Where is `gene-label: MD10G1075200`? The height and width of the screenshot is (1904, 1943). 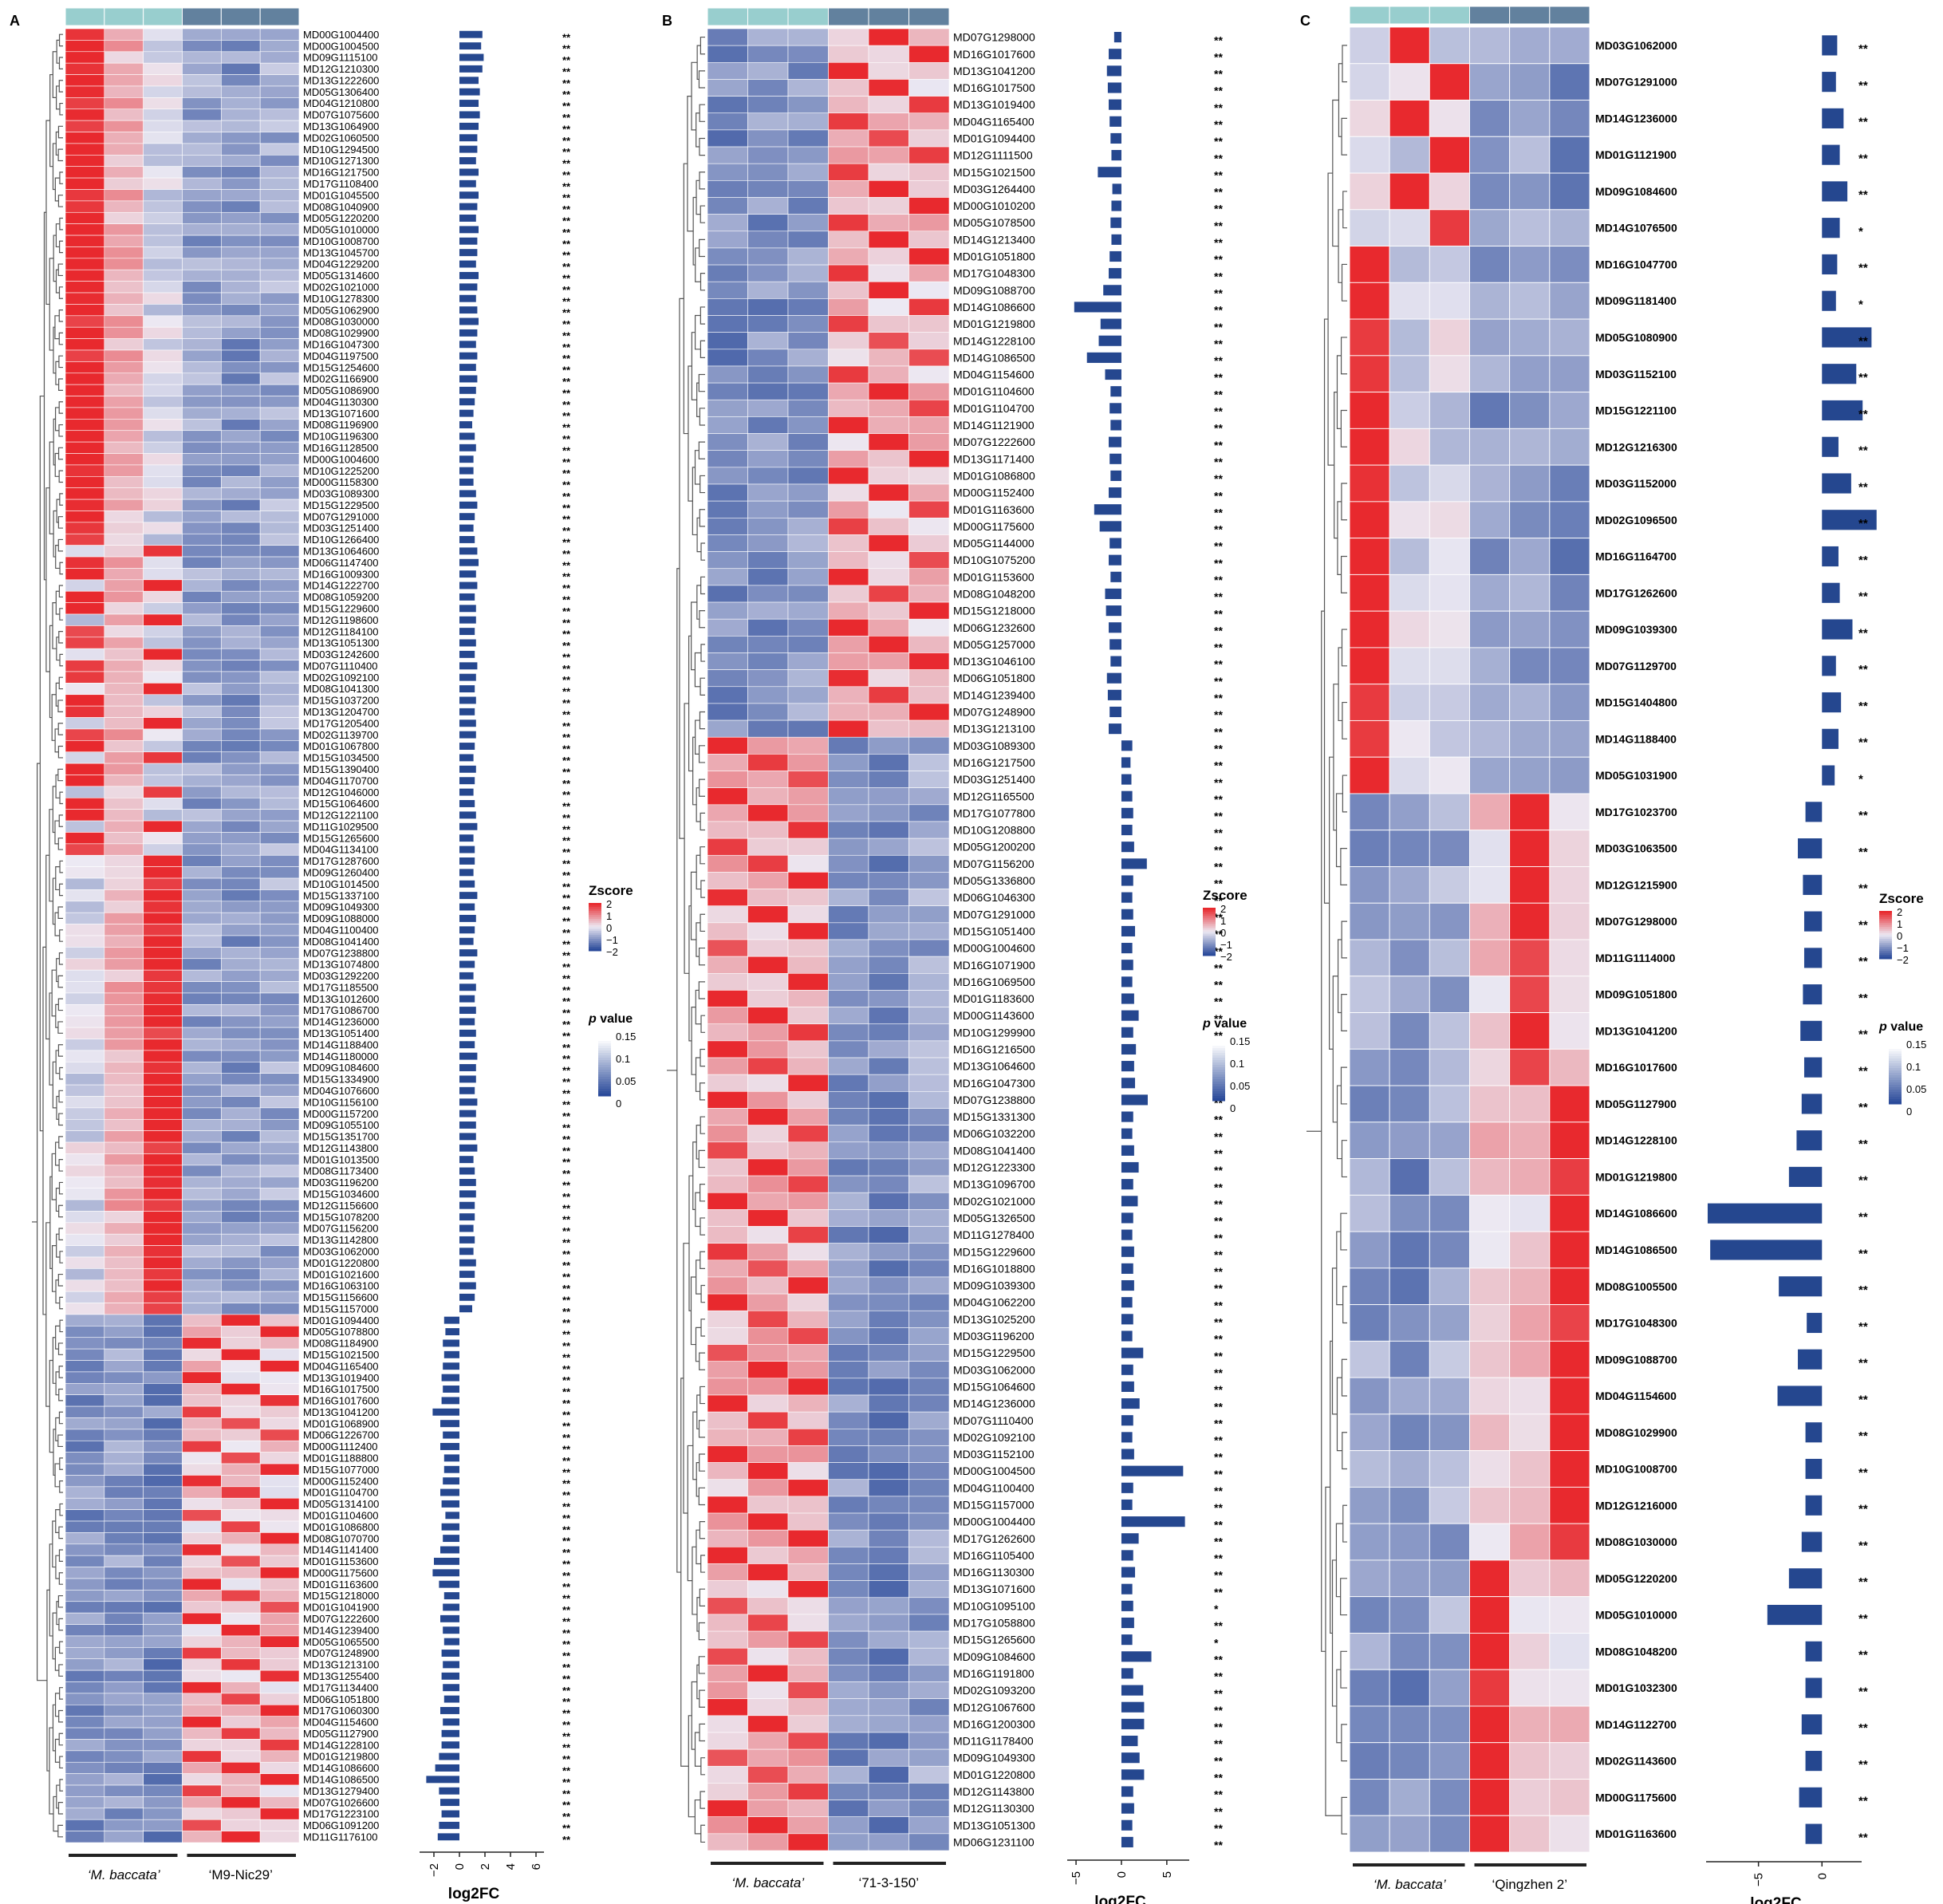
gene-label: MD10G1075200 is located at coordinates (994, 560).